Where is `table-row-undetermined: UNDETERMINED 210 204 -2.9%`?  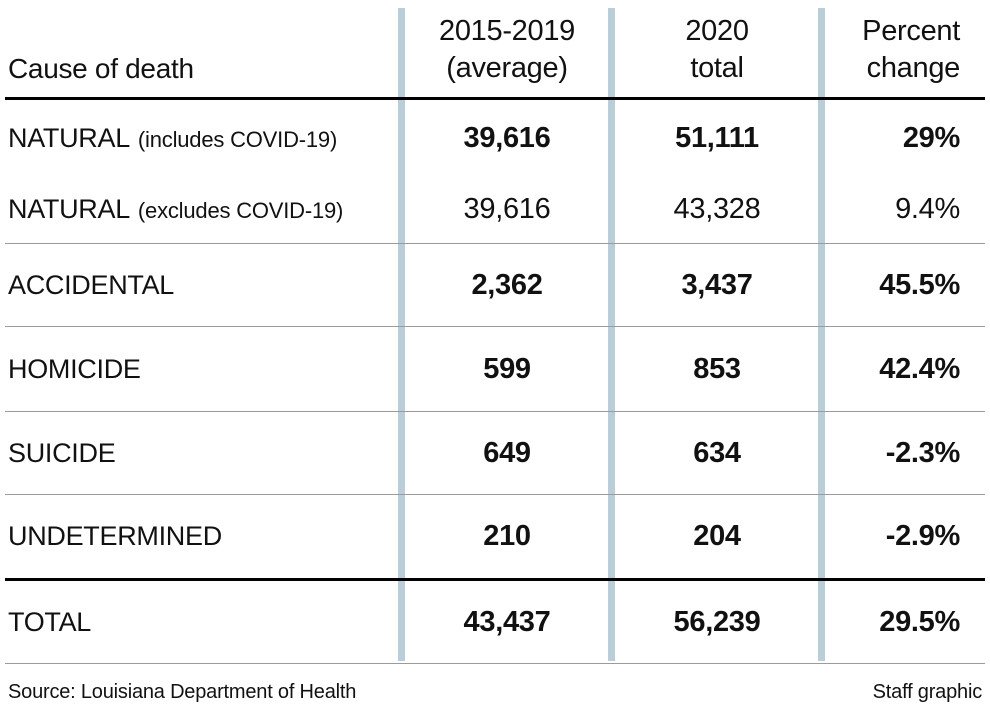 table-row-undetermined: UNDETERMINED 210 204 -2.9% is located at coordinates (495, 536).